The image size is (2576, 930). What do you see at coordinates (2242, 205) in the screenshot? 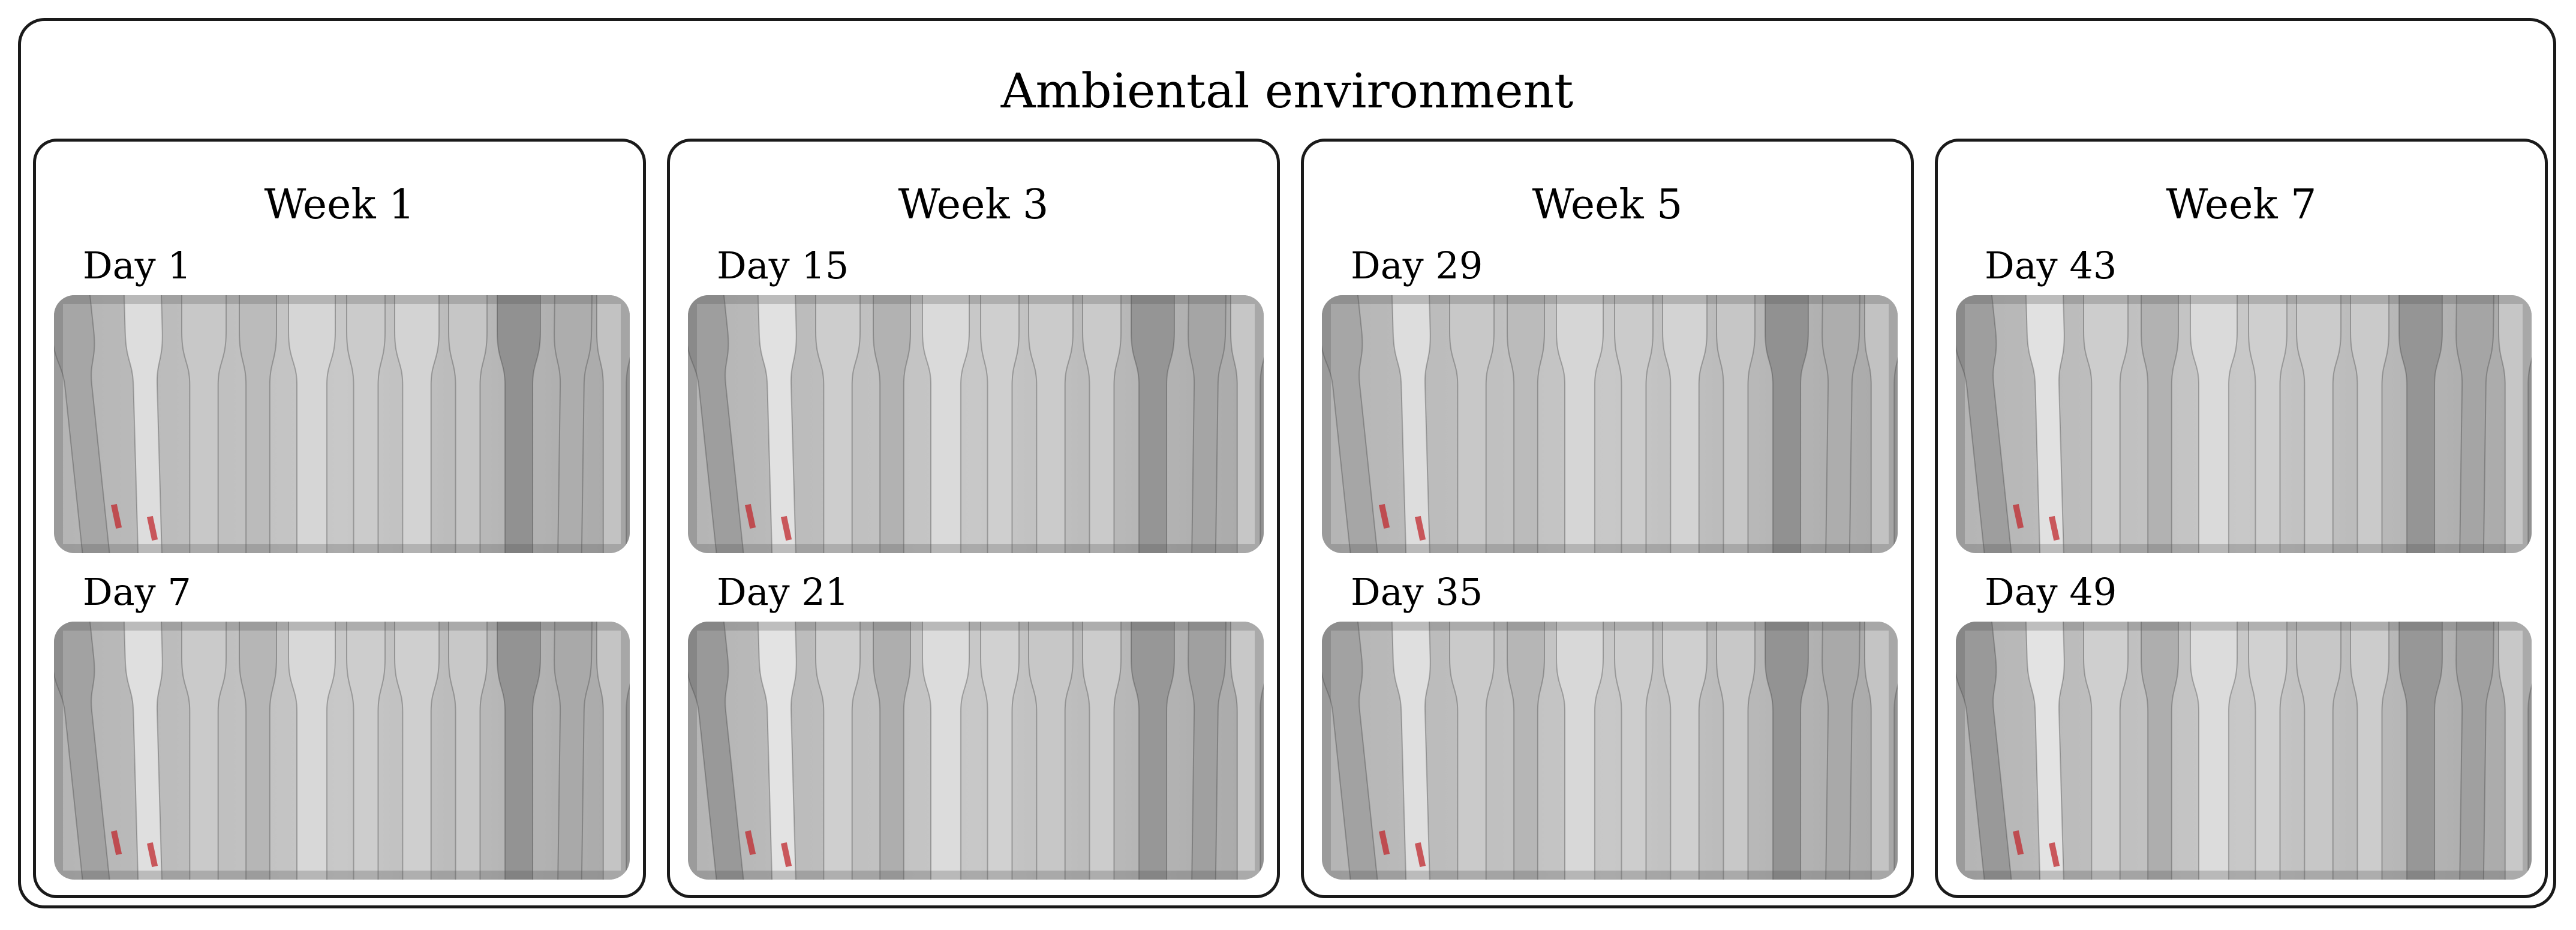
I see `week-title: Week 7` at bounding box center [2242, 205].